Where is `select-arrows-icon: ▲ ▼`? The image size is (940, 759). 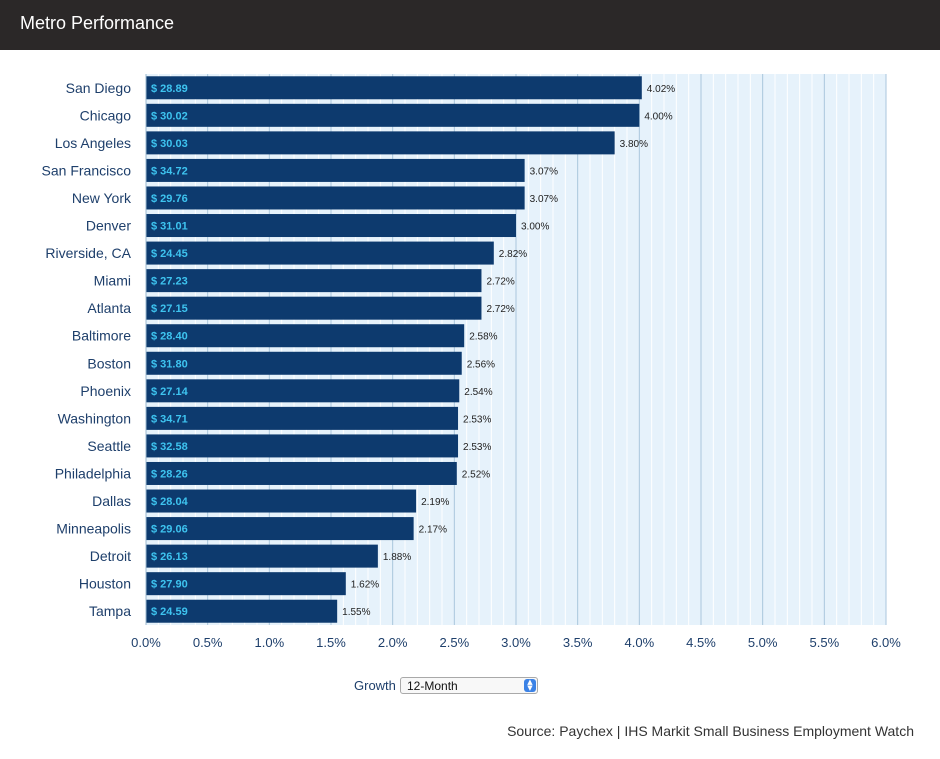
select-arrows-icon: ▲ ▼ is located at coordinates (530, 685).